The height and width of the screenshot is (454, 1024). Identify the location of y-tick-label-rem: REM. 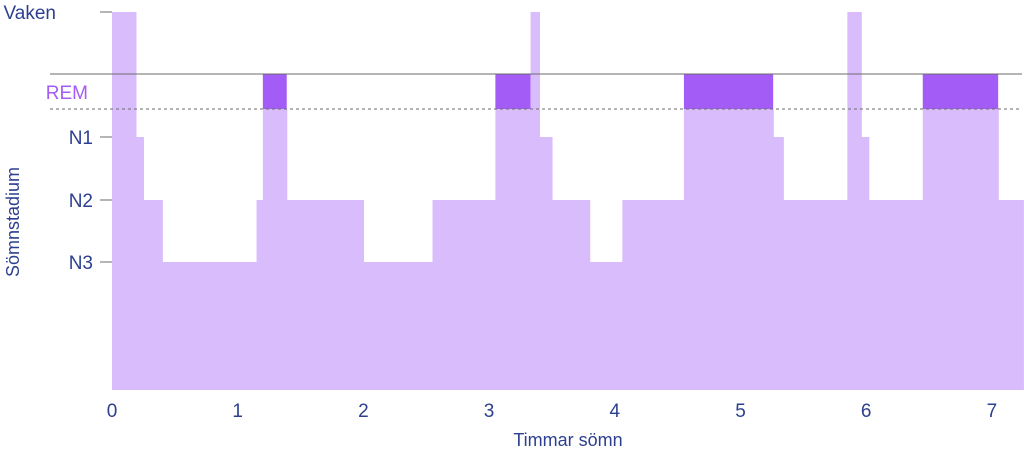
(67, 93).